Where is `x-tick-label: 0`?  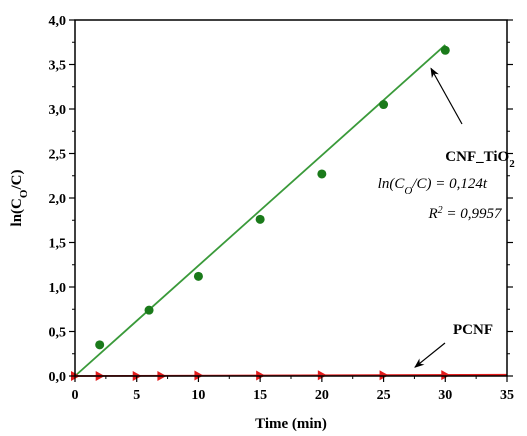
x-tick-label: 0 is located at coordinates (75, 395).